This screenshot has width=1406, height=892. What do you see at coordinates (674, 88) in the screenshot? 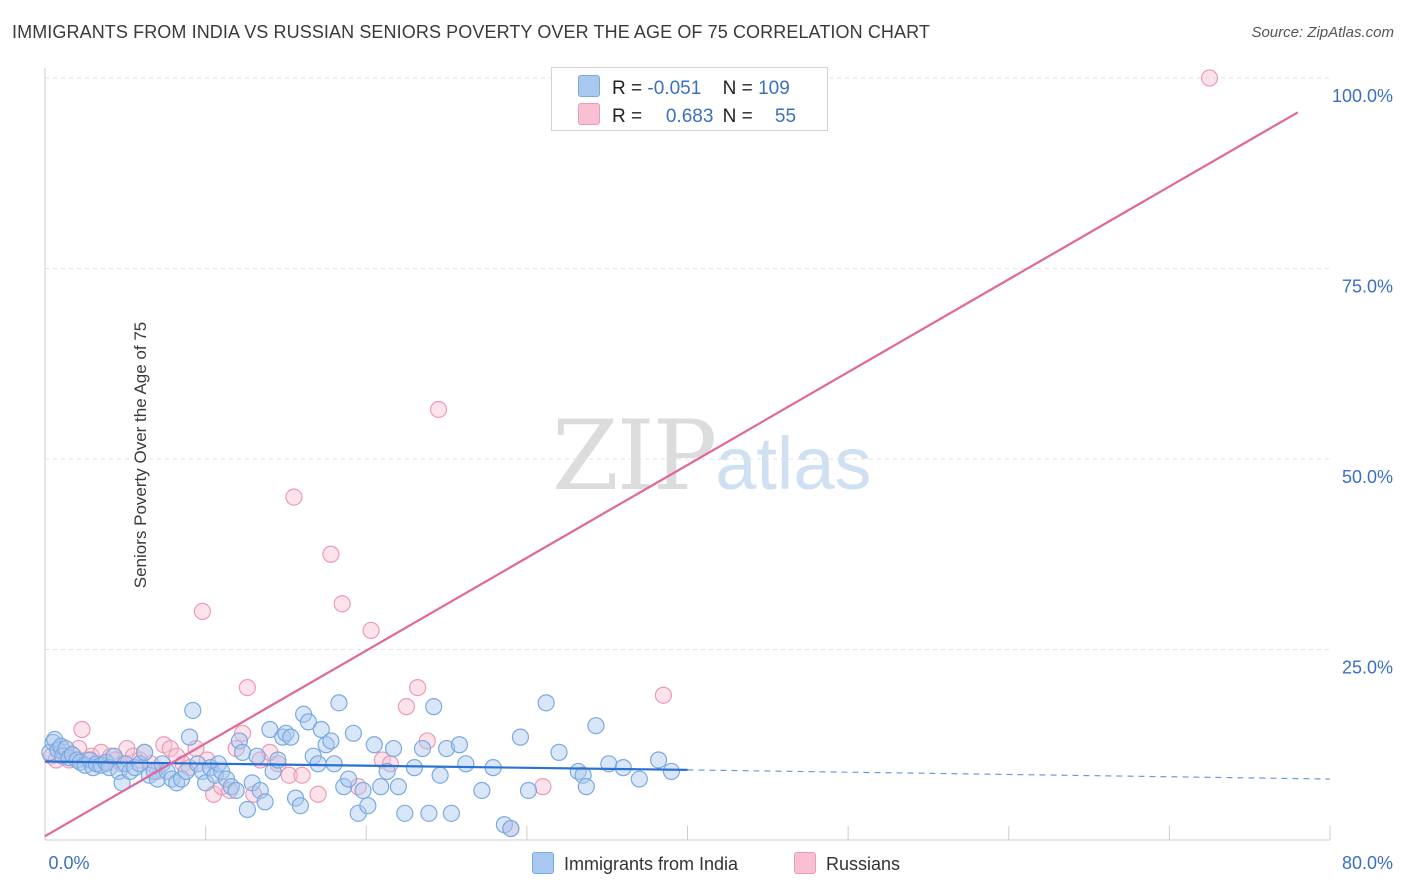
I see `legend-india-r: -0.051` at bounding box center [674, 88].